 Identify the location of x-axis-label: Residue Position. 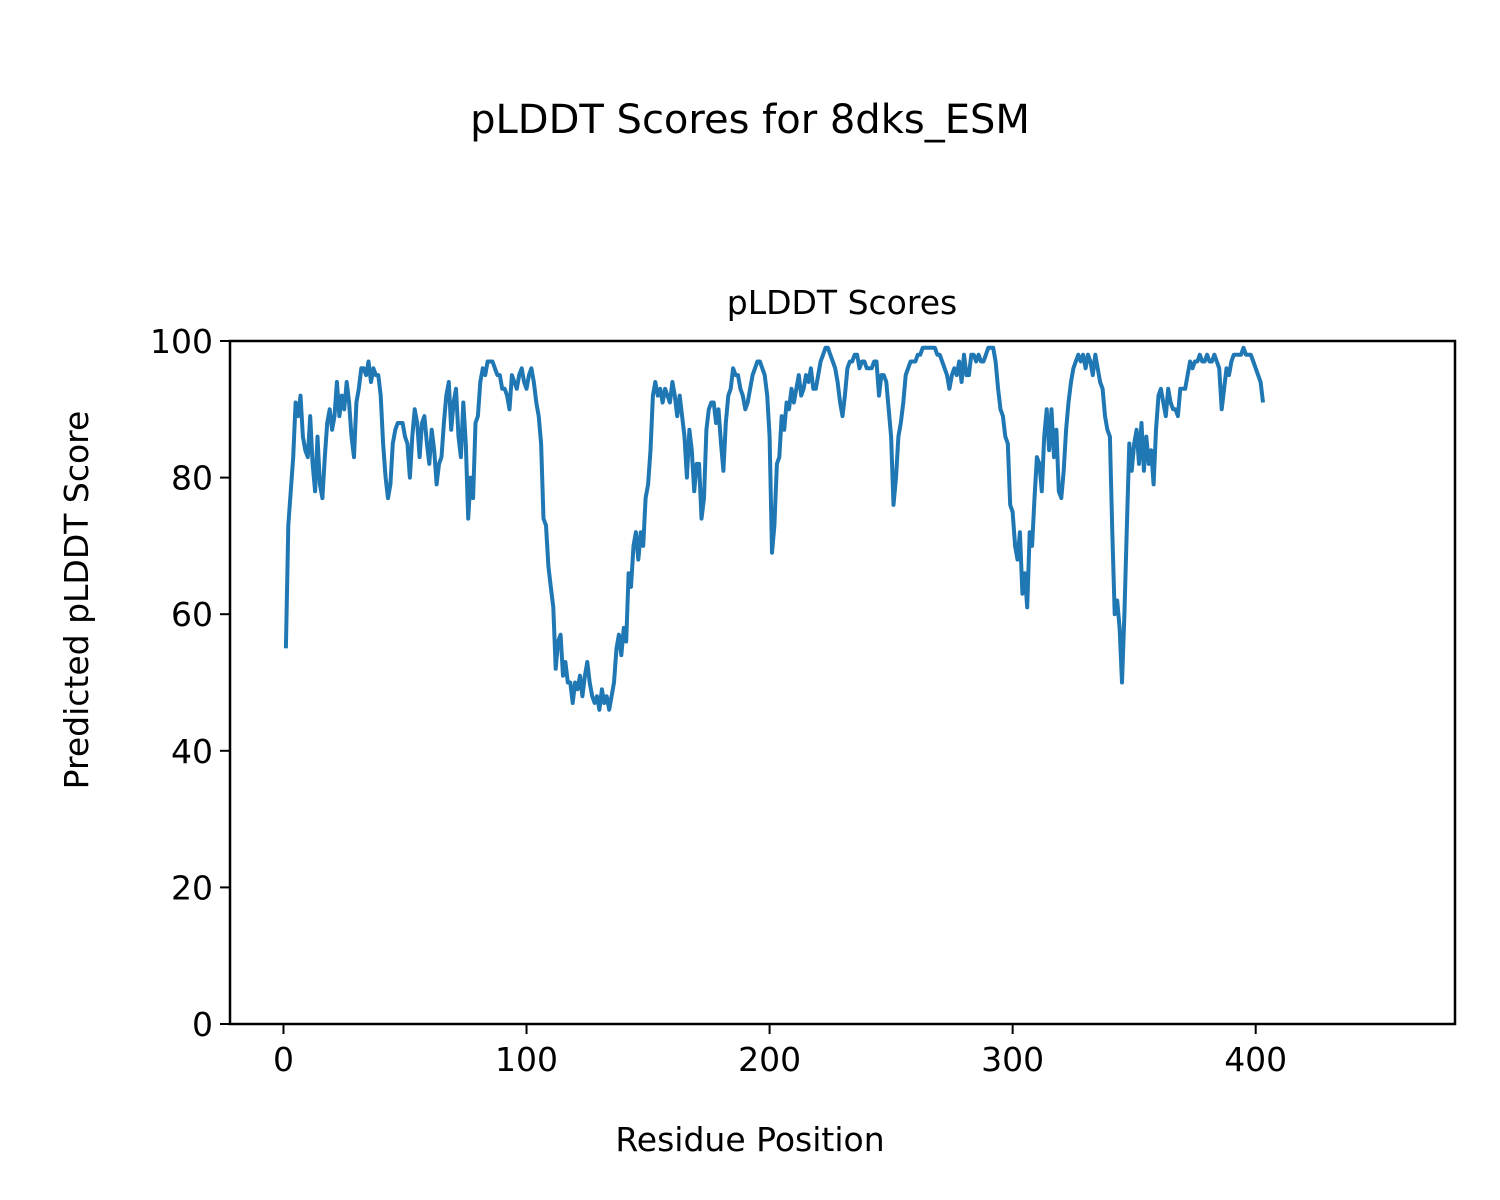
(749, 1139).